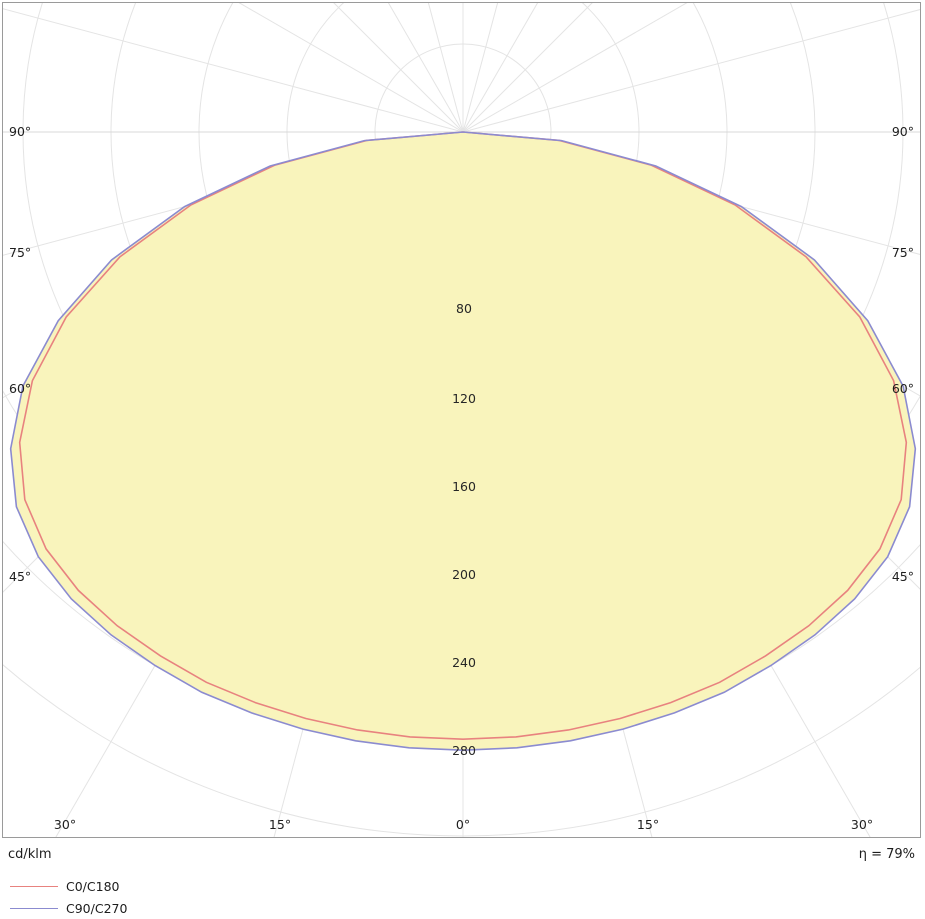 This screenshot has width=925, height=919. I want to click on angle-label-right-90: 90°, so click(902, 131).